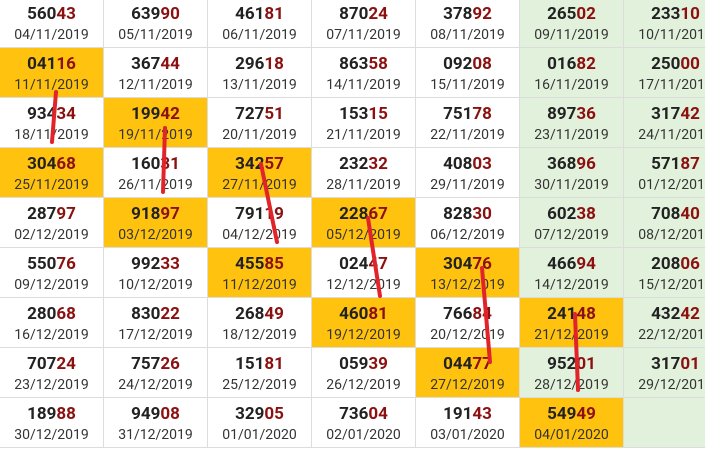  Describe the element at coordinates (52, 123) in the screenshot. I see `result-cell: 93434 18/11/2019` at that location.